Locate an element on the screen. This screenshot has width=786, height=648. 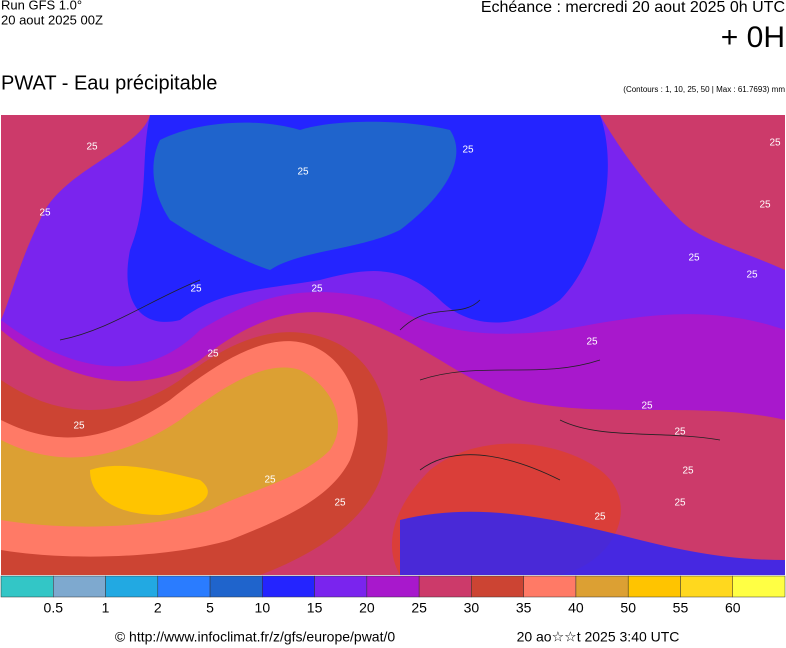
colorbar-label: 30 is located at coordinates (472, 608).